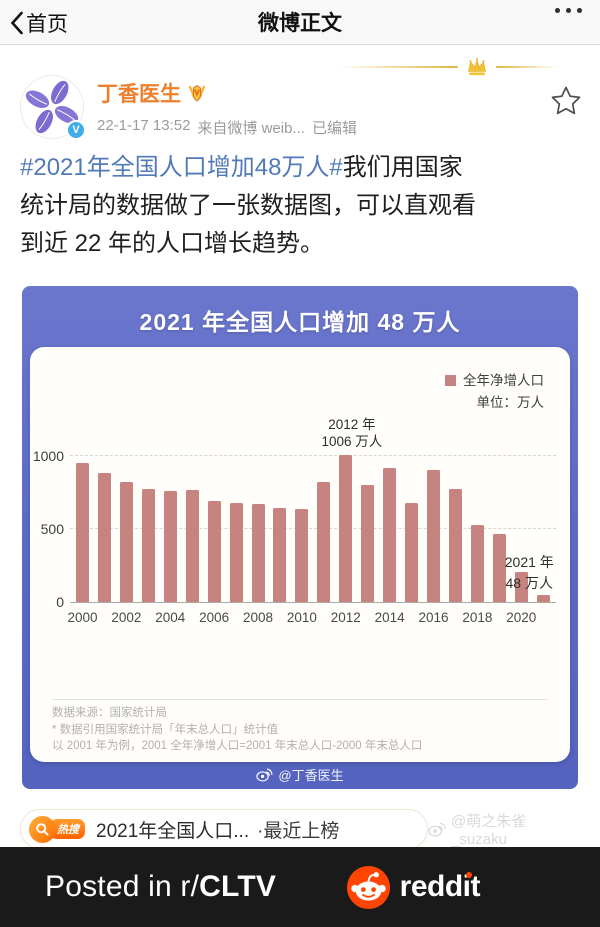  I want to click on post-timestamp: 22-1-17 13:52, so click(144, 125).